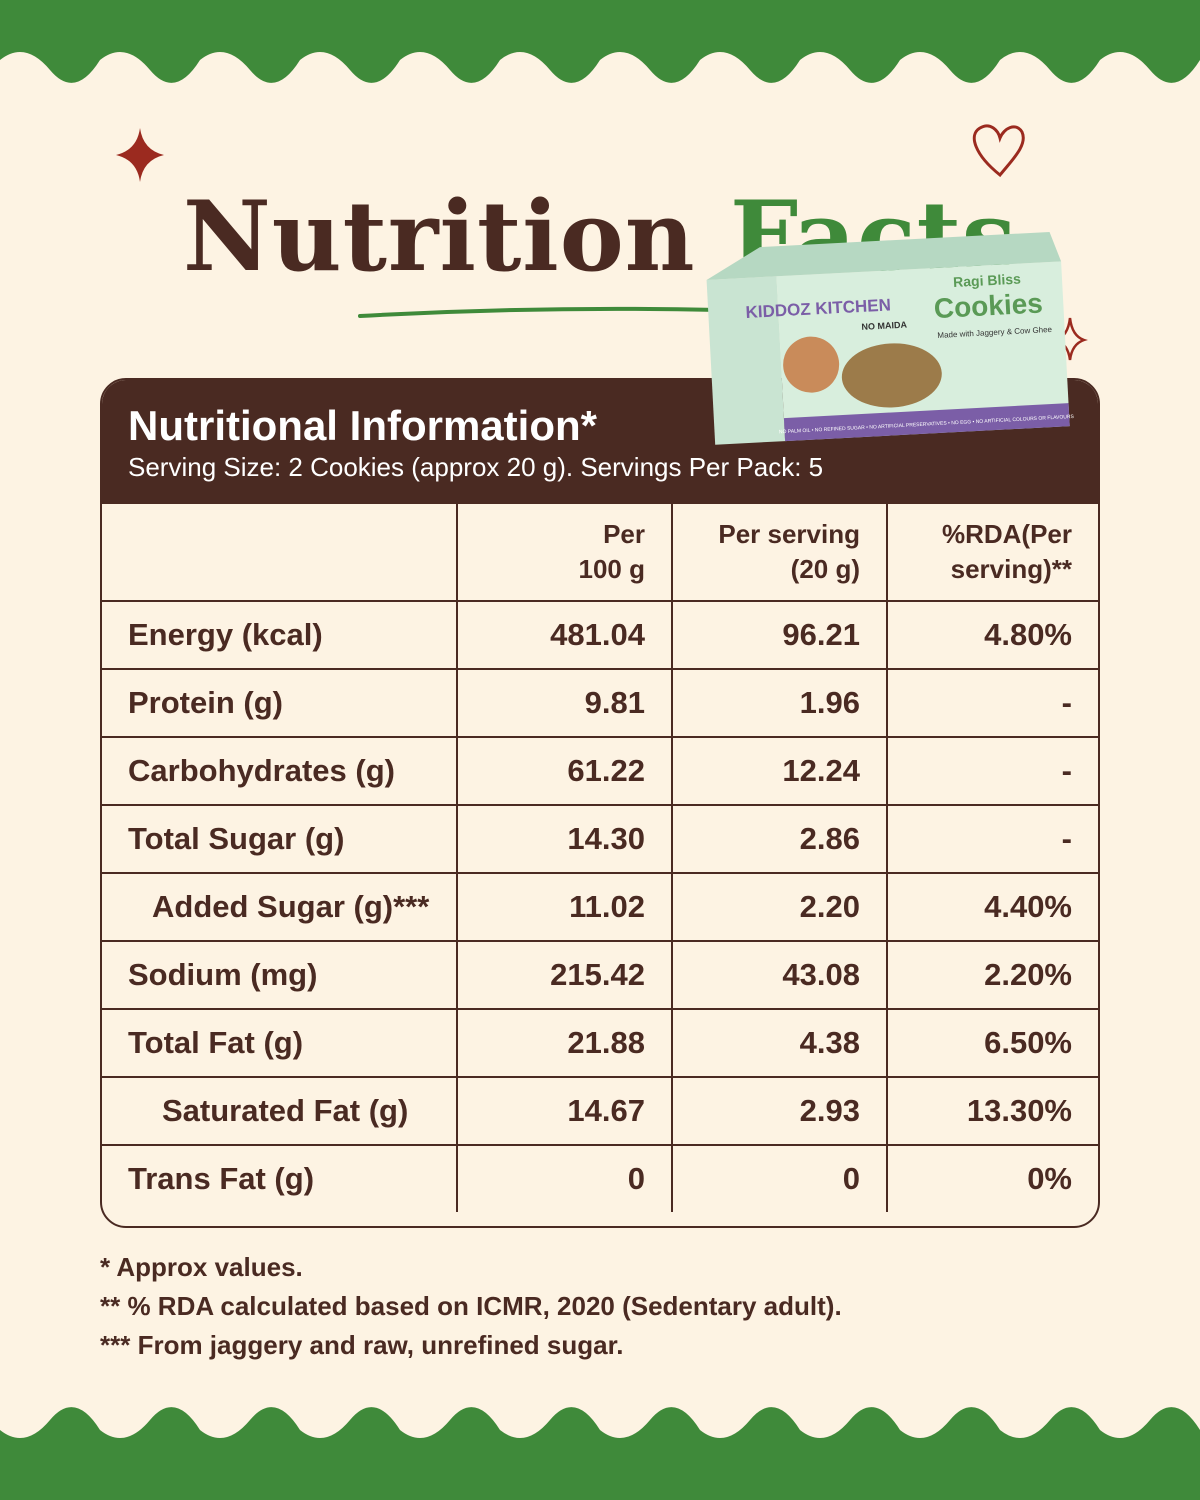 The width and height of the screenshot is (1200, 1500). What do you see at coordinates (564, 552) in the screenshot?
I see `header-cell: Per 100 g` at bounding box center [564, 552].